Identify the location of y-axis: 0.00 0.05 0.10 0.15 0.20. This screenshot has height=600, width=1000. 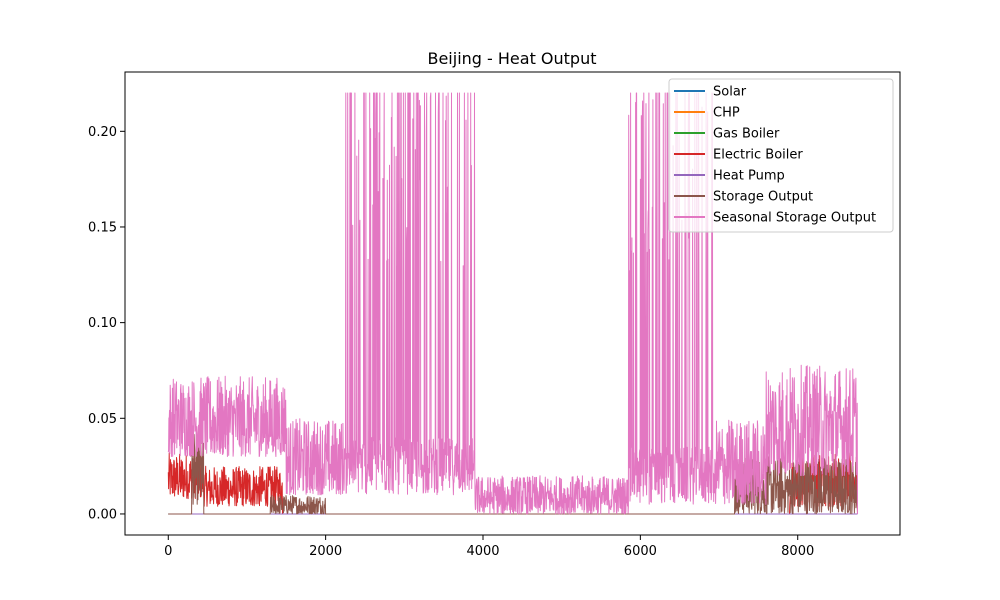
(106, 323).